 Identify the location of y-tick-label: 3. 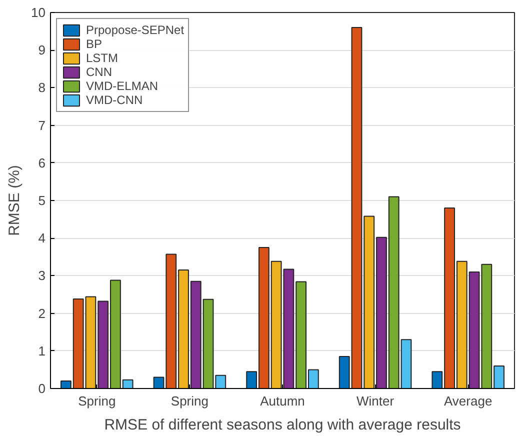
(42, 276).